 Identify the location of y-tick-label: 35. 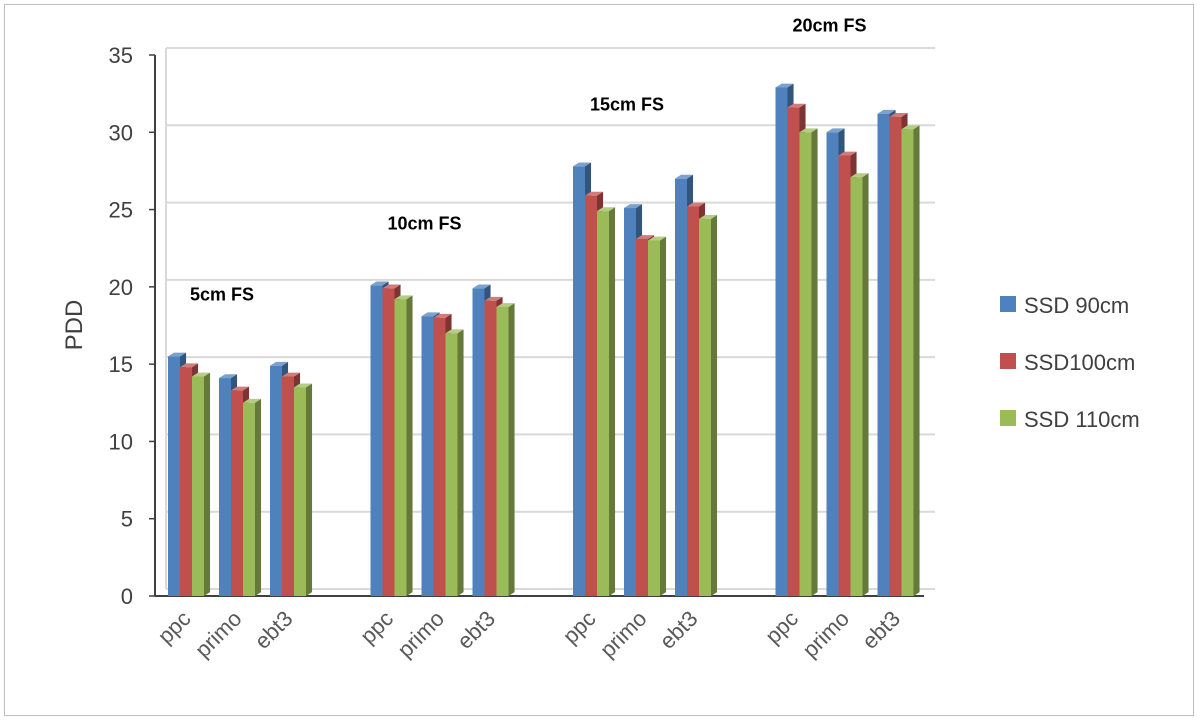
(121, 55).